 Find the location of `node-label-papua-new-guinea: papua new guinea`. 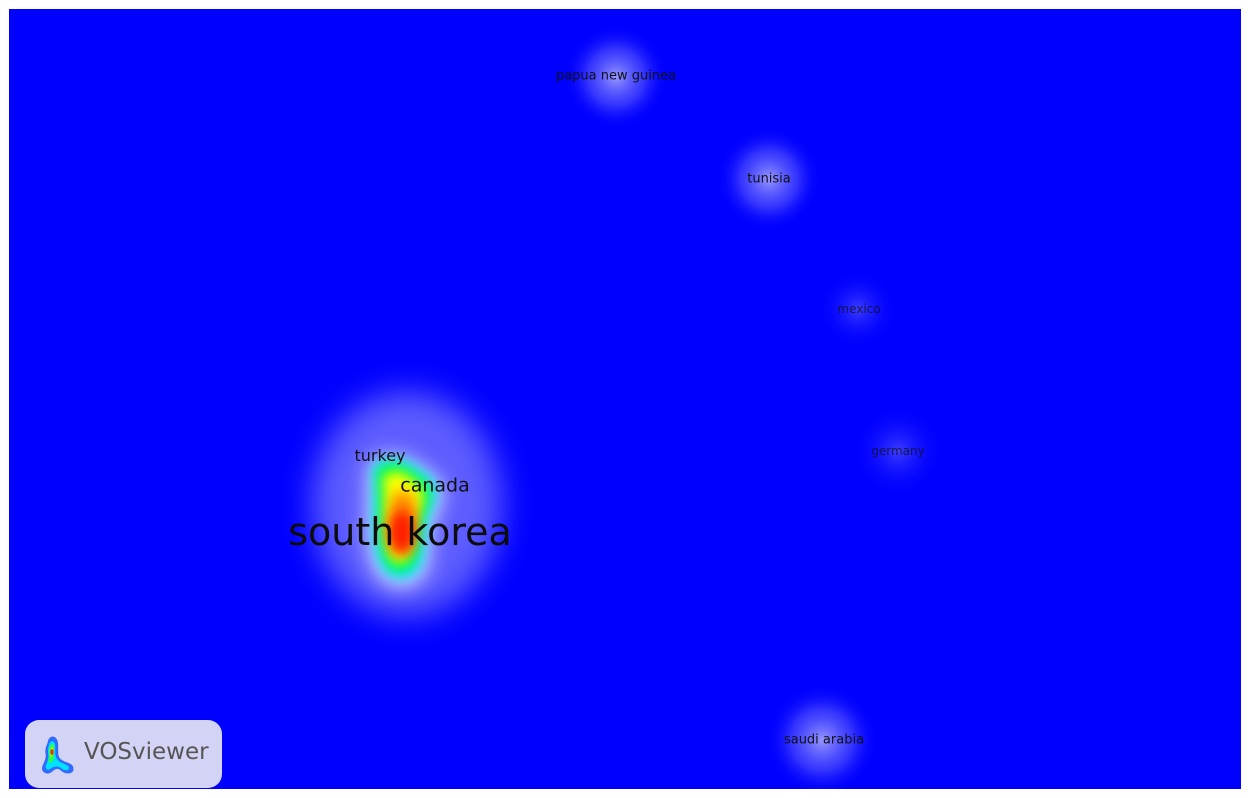

node-label-papua-new-guinea: papua new guinea is located at coordinates (616, 76).